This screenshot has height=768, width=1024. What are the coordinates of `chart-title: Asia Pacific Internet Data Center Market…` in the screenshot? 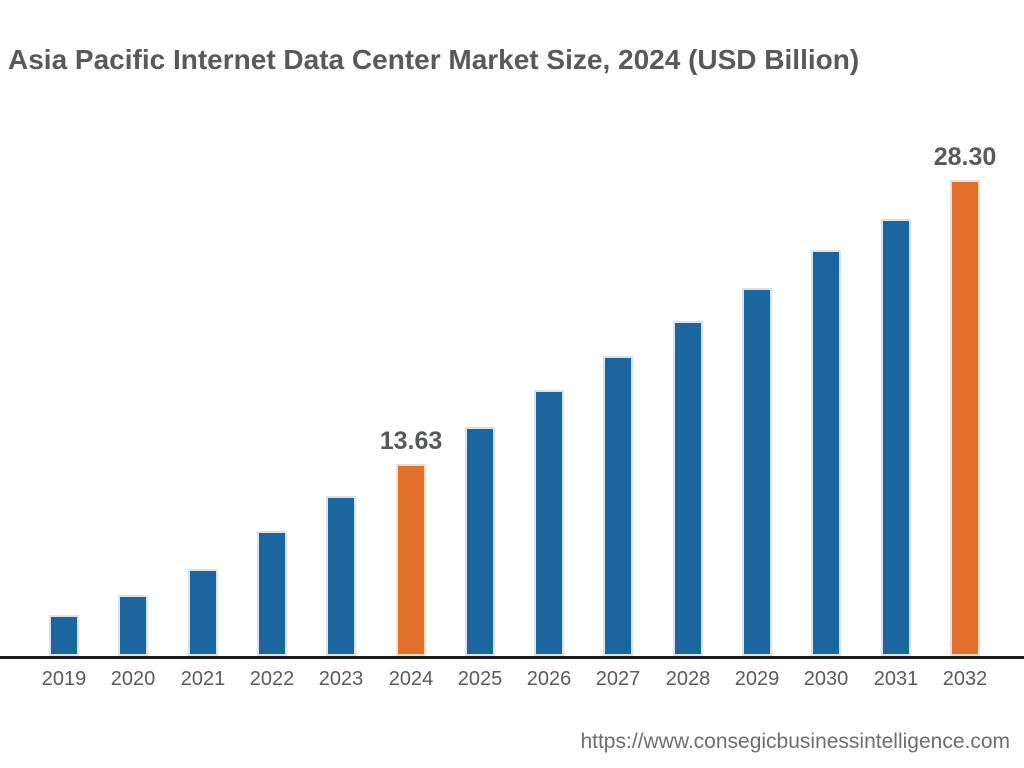 It's located at (434, 59).